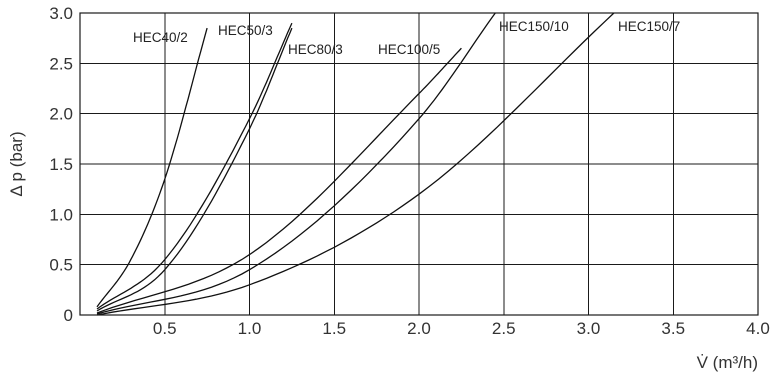 This screenshot has width=778, height=378. Describe the element at coordinates (61, 164) in the screenshot. I see `y-tick-label-3: 1.5` at that location.